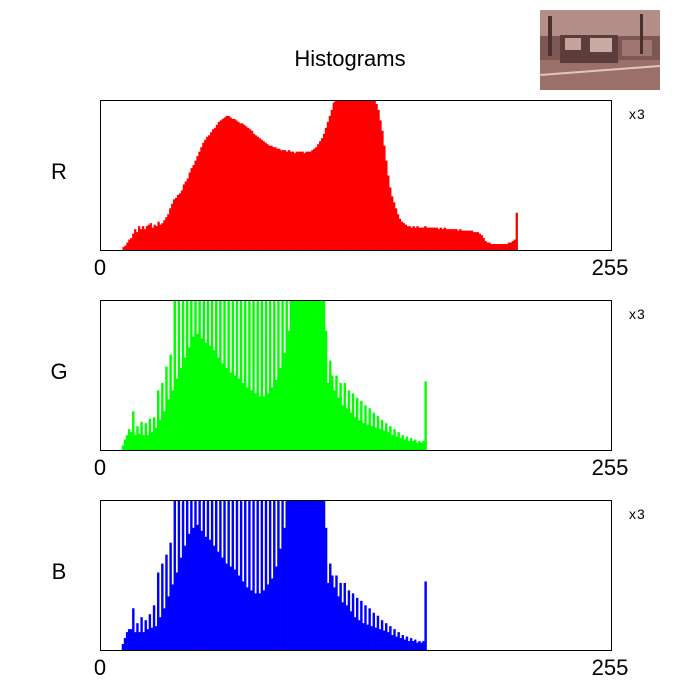 The height and width of the screenshot is (700, 700). Describe the element at coordinates (600, 50) in the screenshot. I see `thumbnail-image` at that location.